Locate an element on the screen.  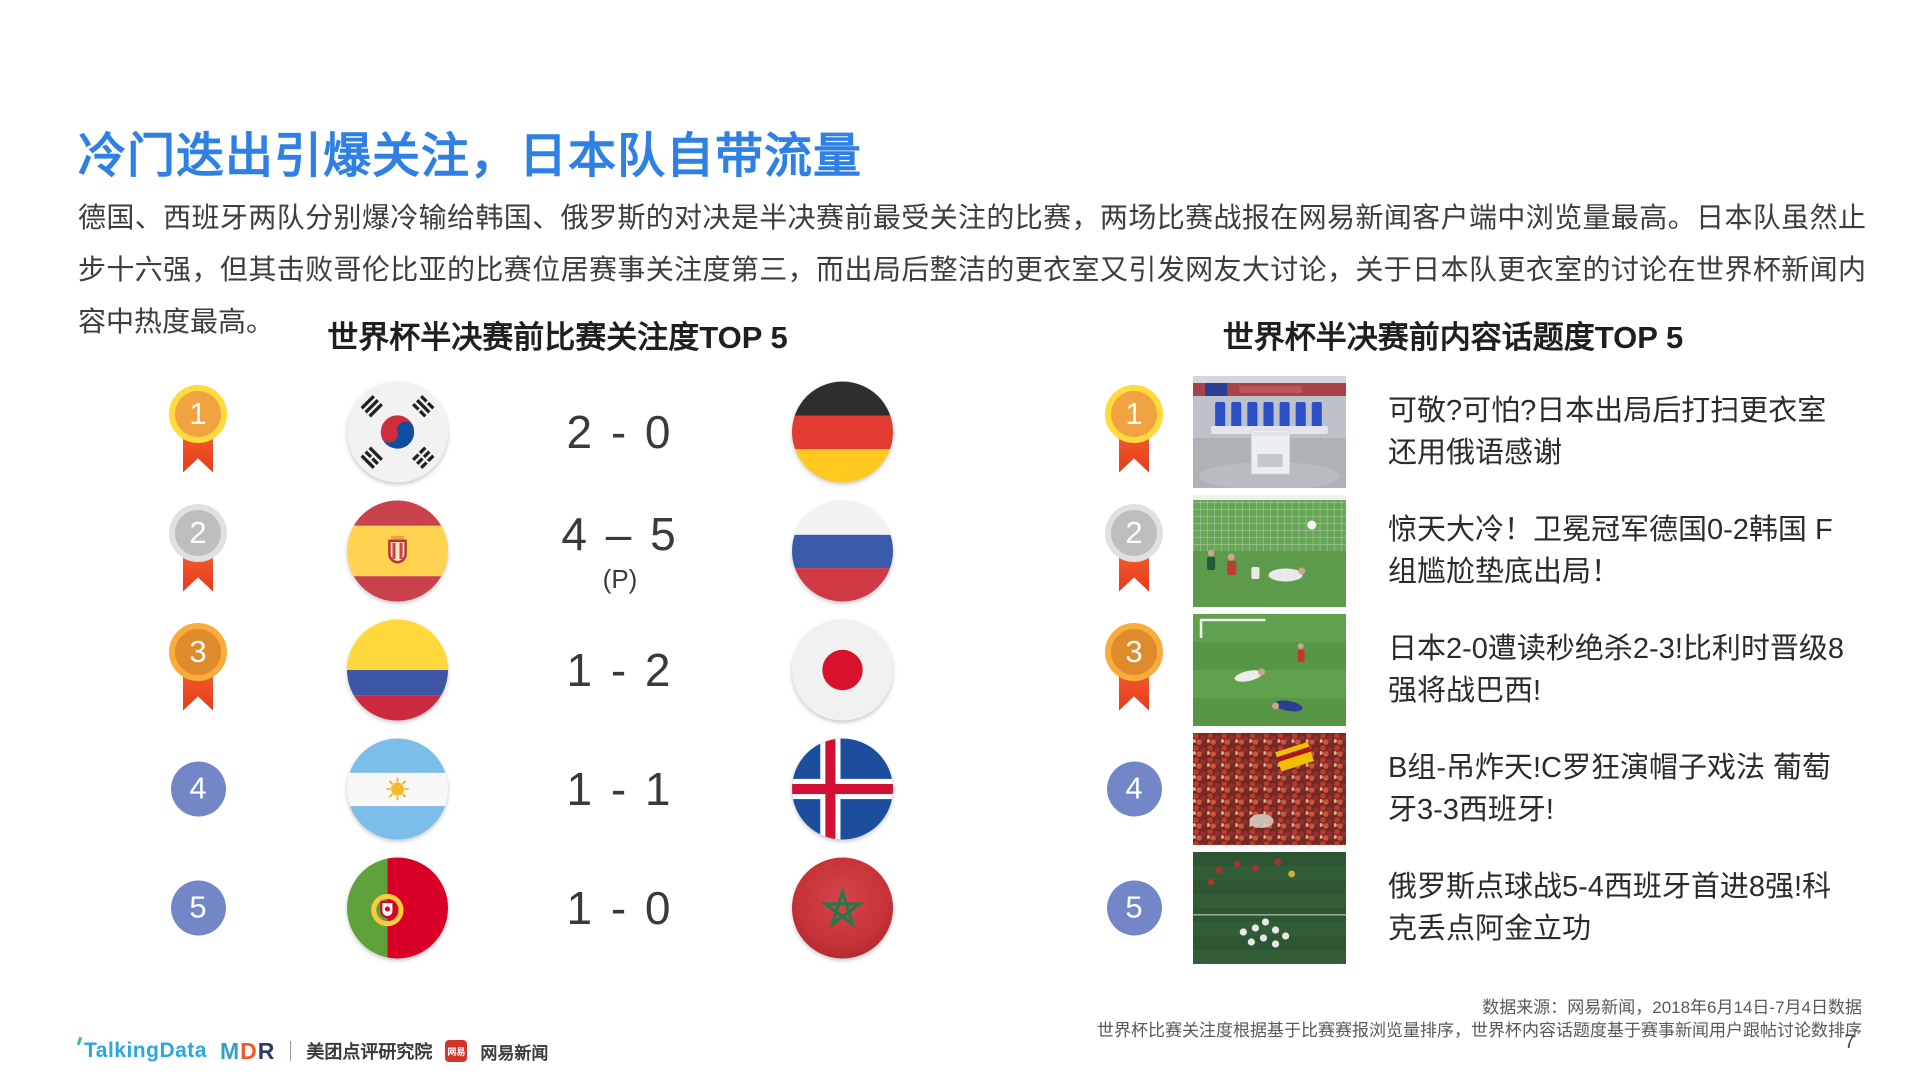
mdr-letter: D is located at coordinates (249, 1050).